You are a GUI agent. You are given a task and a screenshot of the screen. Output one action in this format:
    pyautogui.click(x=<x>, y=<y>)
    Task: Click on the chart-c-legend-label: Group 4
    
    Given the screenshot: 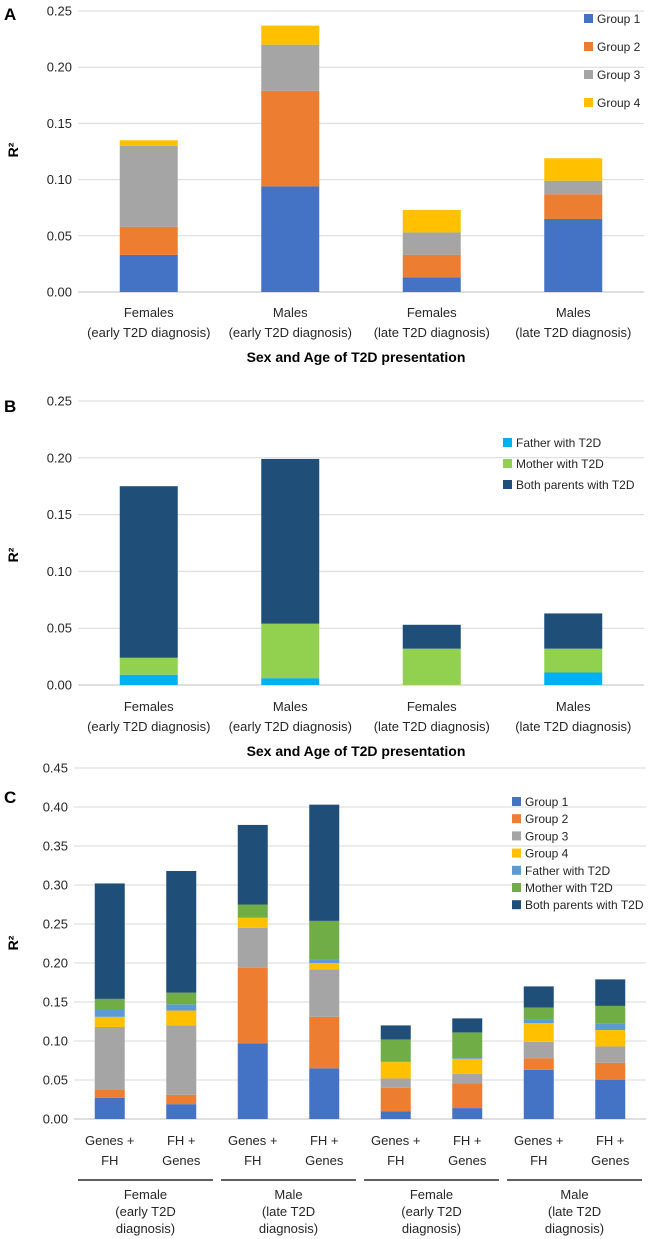 What is the action you would take?
    pyautogui.click(x=547, y=854)
    